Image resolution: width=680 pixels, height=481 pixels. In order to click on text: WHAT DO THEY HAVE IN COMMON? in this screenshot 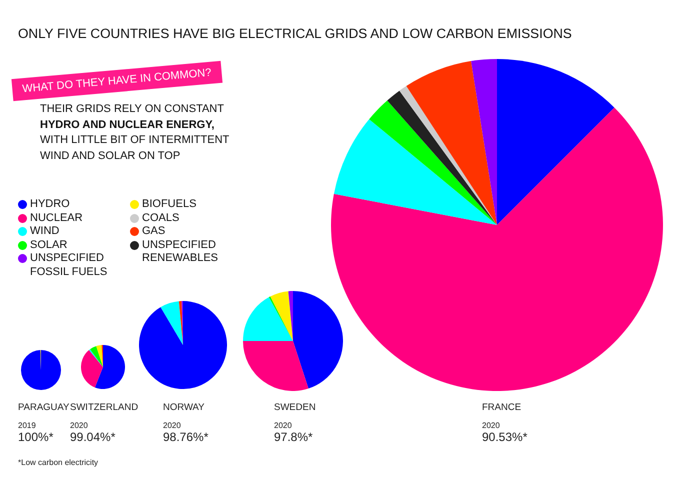, I will do `click(116, 81)`.